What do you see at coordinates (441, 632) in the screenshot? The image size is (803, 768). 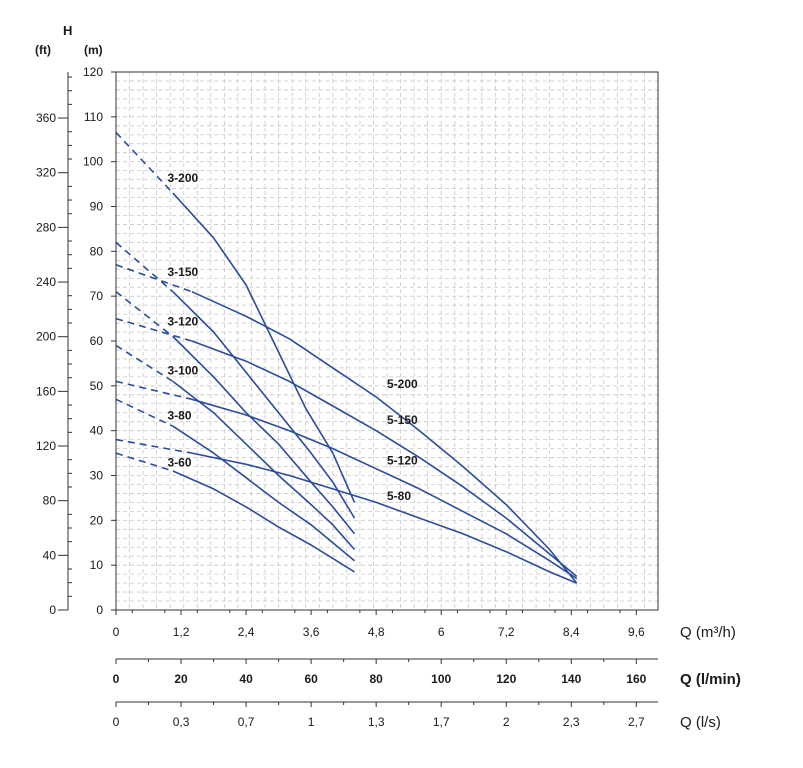 I see `q-m3h-tick-label: 6` at bounding box center [441, 632].